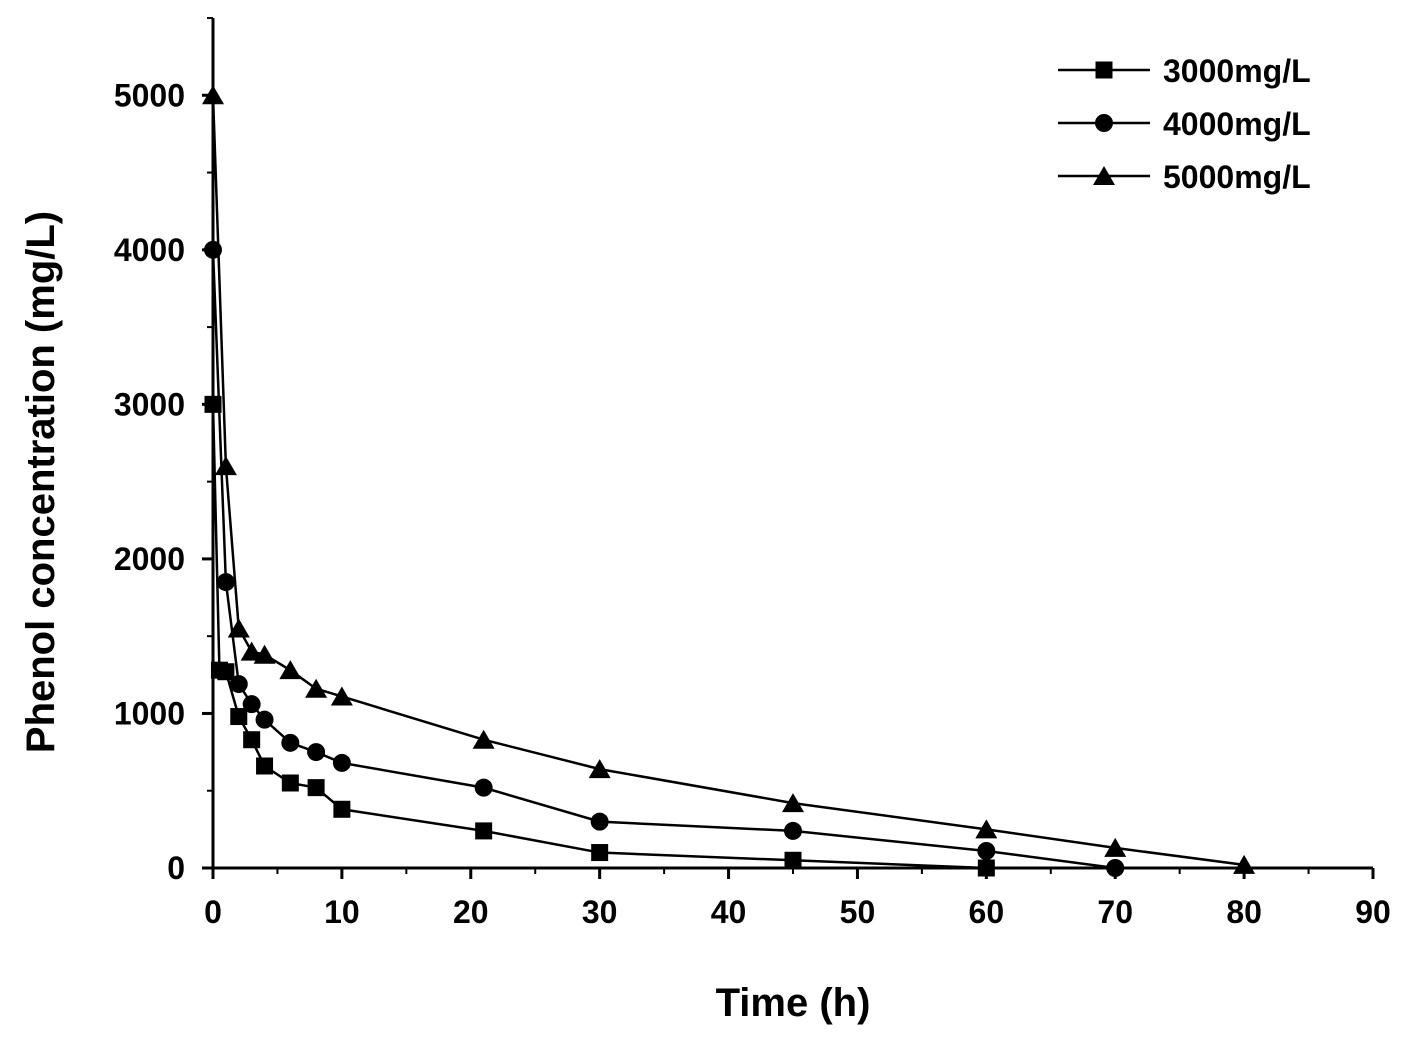 Image resolution: width=1428 pixels, height=1056 pixels. What do you see at coordinates (1115, 912) in the screenshot?
I see `x-tick-label: 70` at bounding box center [1115, 912].